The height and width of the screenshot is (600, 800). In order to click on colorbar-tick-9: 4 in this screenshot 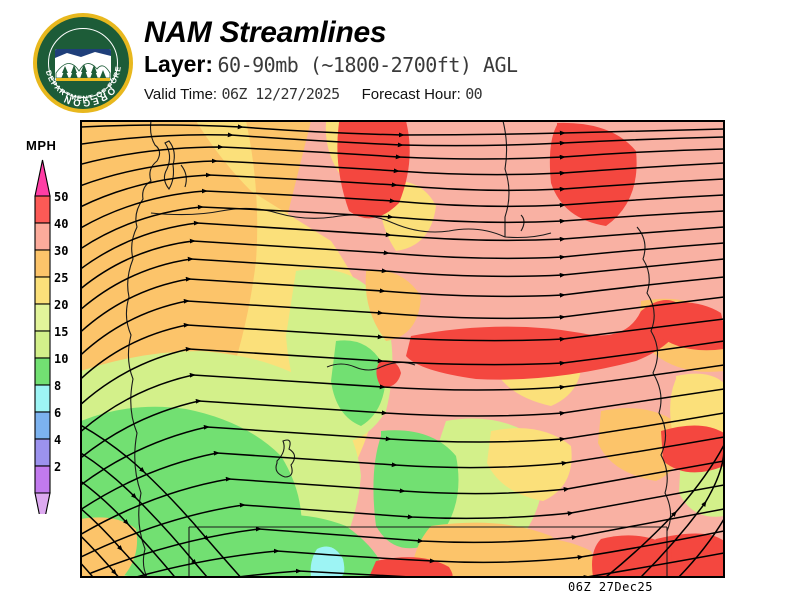, I will do `click(57, 440)`.